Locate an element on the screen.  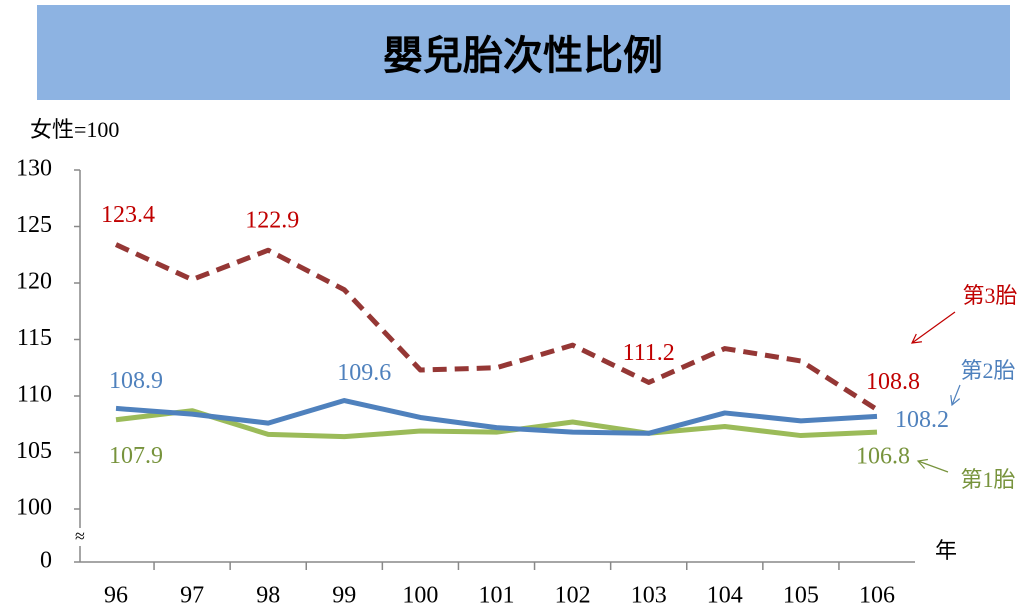
y-tick-label: 130 is located at coordinates (34, 169).